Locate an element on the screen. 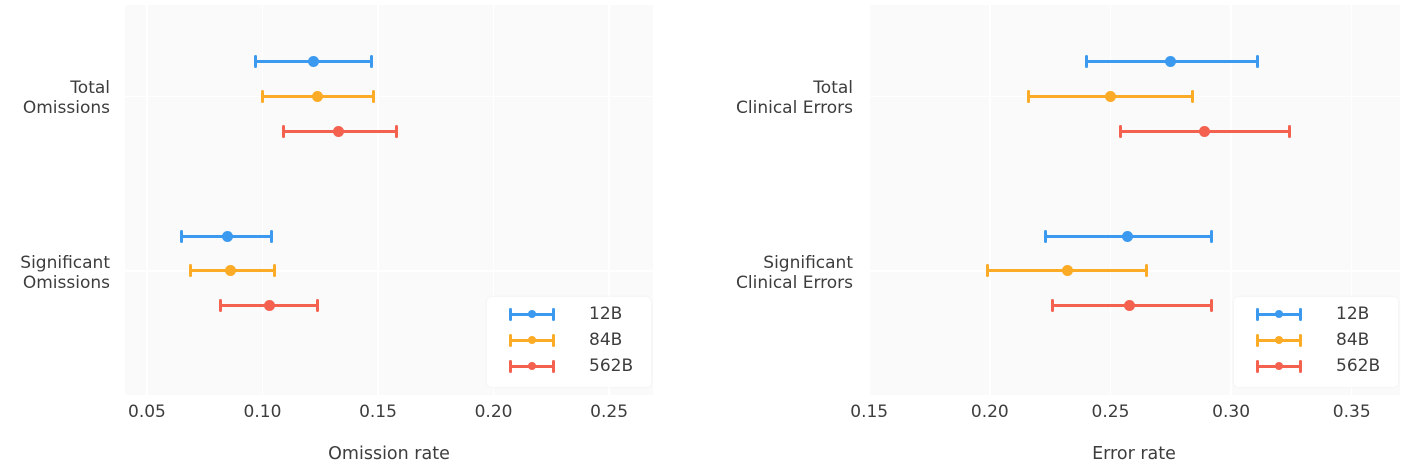  x-tick-label: 0.05 is located at coordinates (147, 412).